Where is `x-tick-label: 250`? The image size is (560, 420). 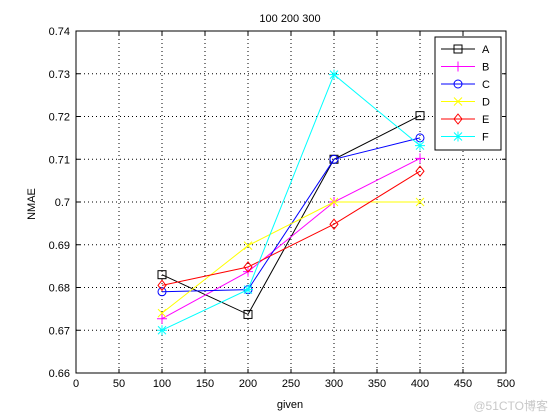 x-tick-label: 250 is located at coordinates (291, 384).